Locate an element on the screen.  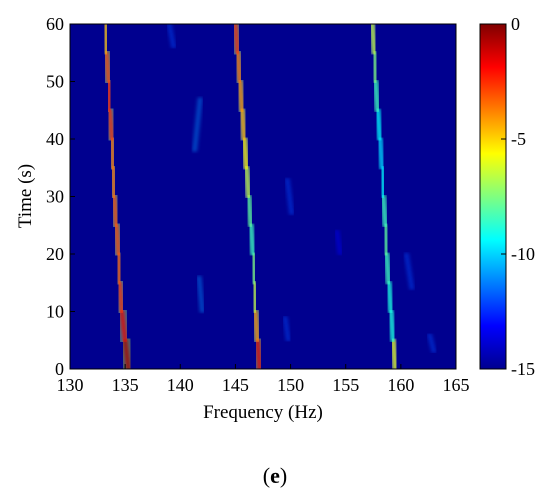
x-tick-label: 135 is located at coordinates (125, 385).